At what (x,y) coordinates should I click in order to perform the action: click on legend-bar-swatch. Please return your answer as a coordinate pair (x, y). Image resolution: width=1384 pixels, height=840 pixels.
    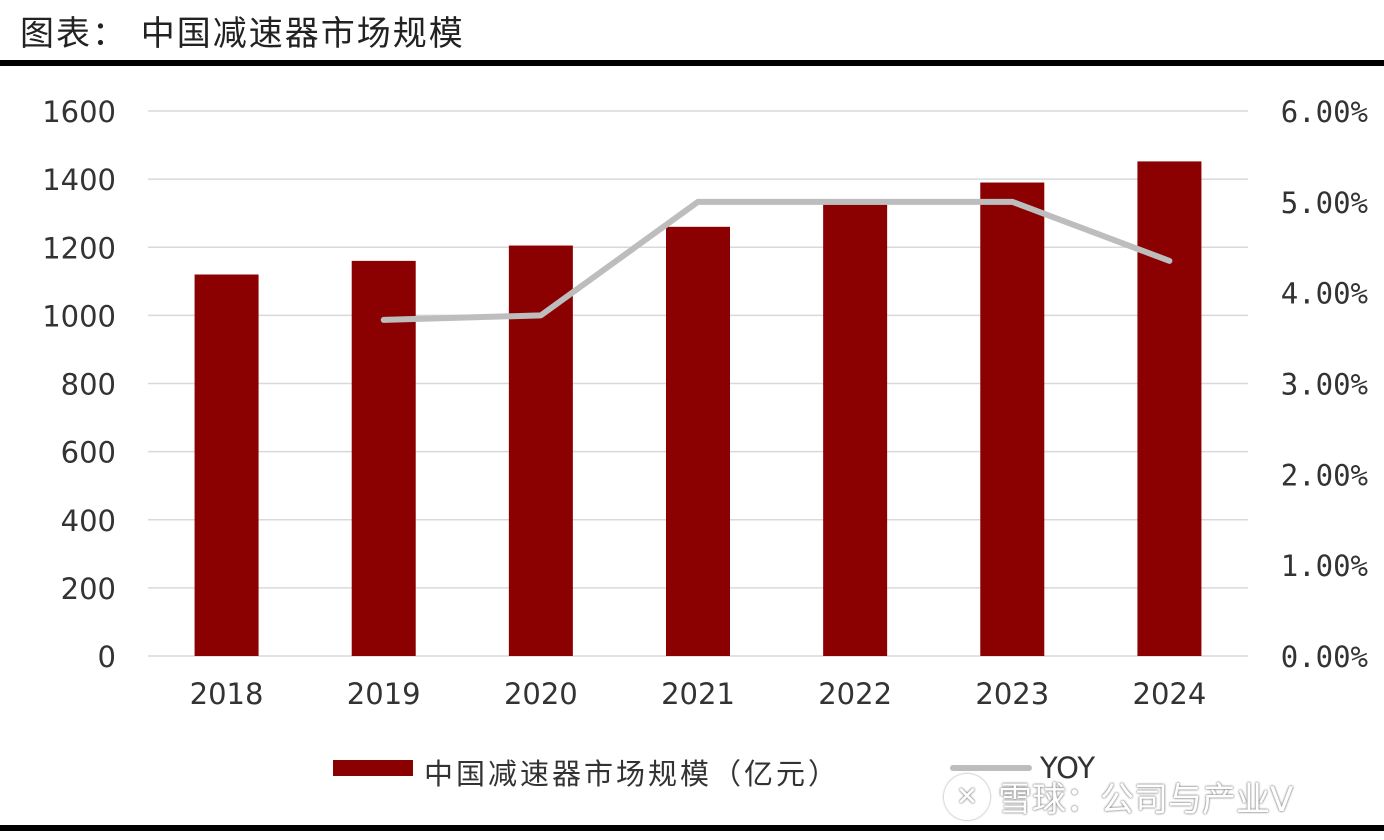
    Looking at the image, I should click on (373, 768).